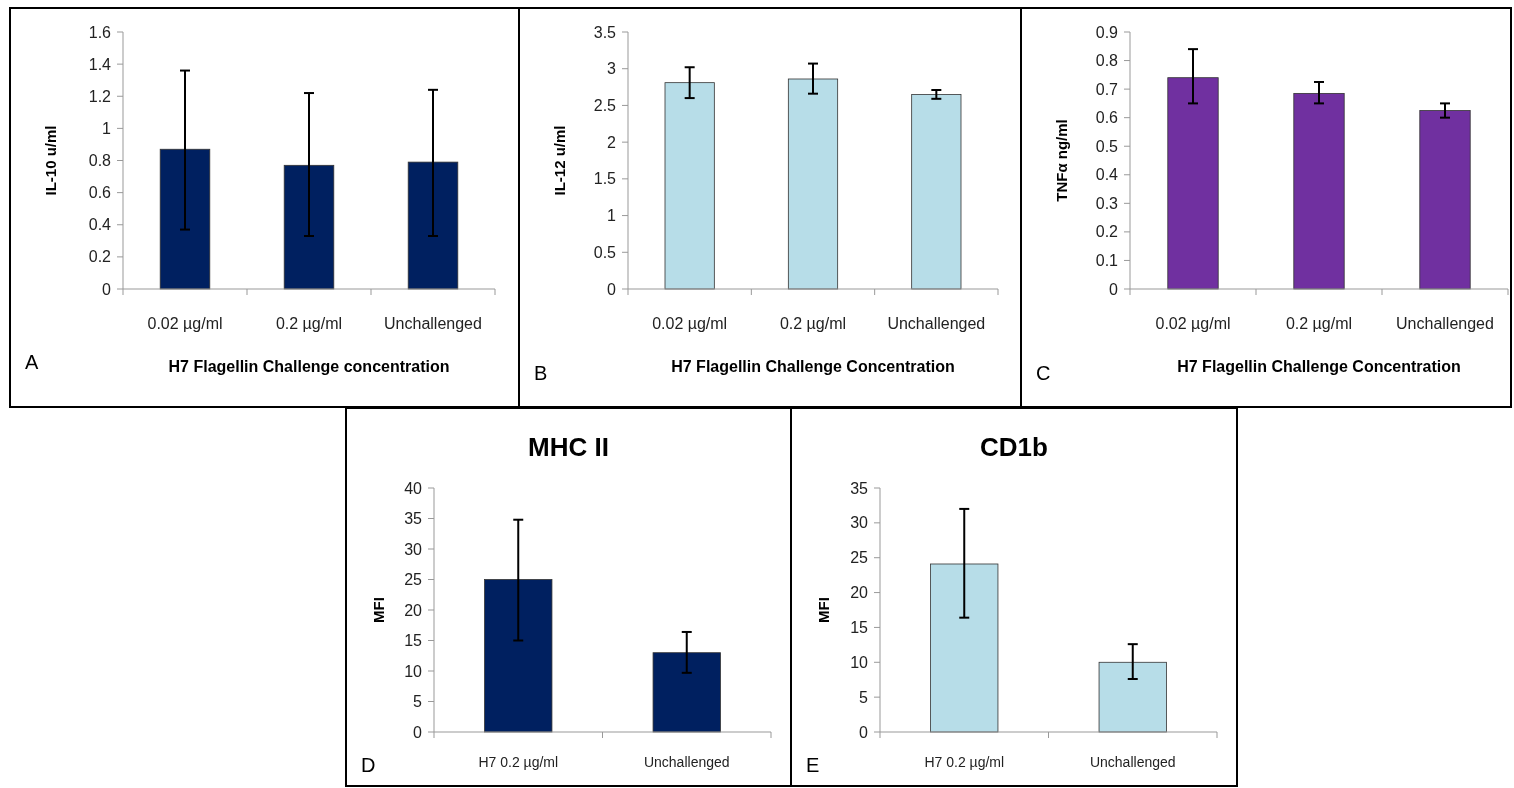  What do you see at coordinates (813, 765) in the screenshot?
I see `text: E` at bounding box center [813, 765].